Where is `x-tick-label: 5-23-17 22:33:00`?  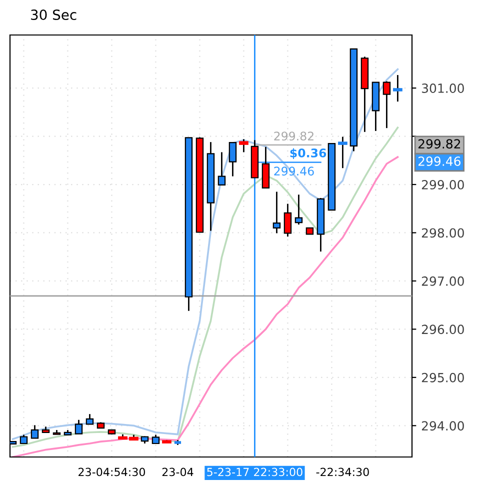 x-tick-label: 5-23-17 22:33:00 is located at coordinates (254, 472).